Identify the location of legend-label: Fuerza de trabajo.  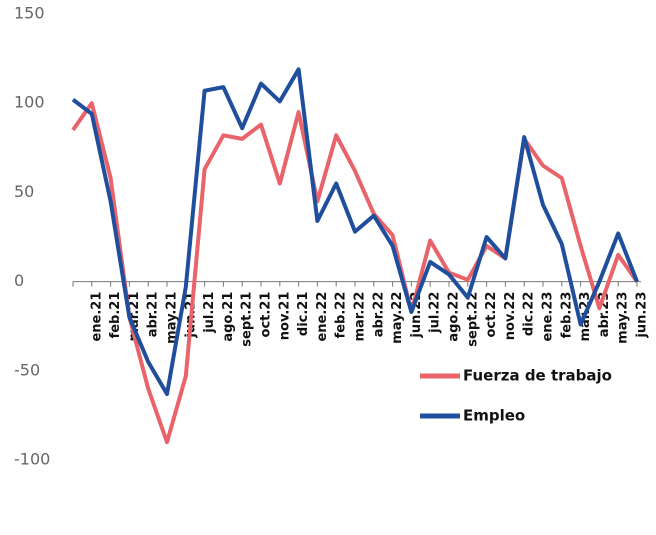
(537, 376).